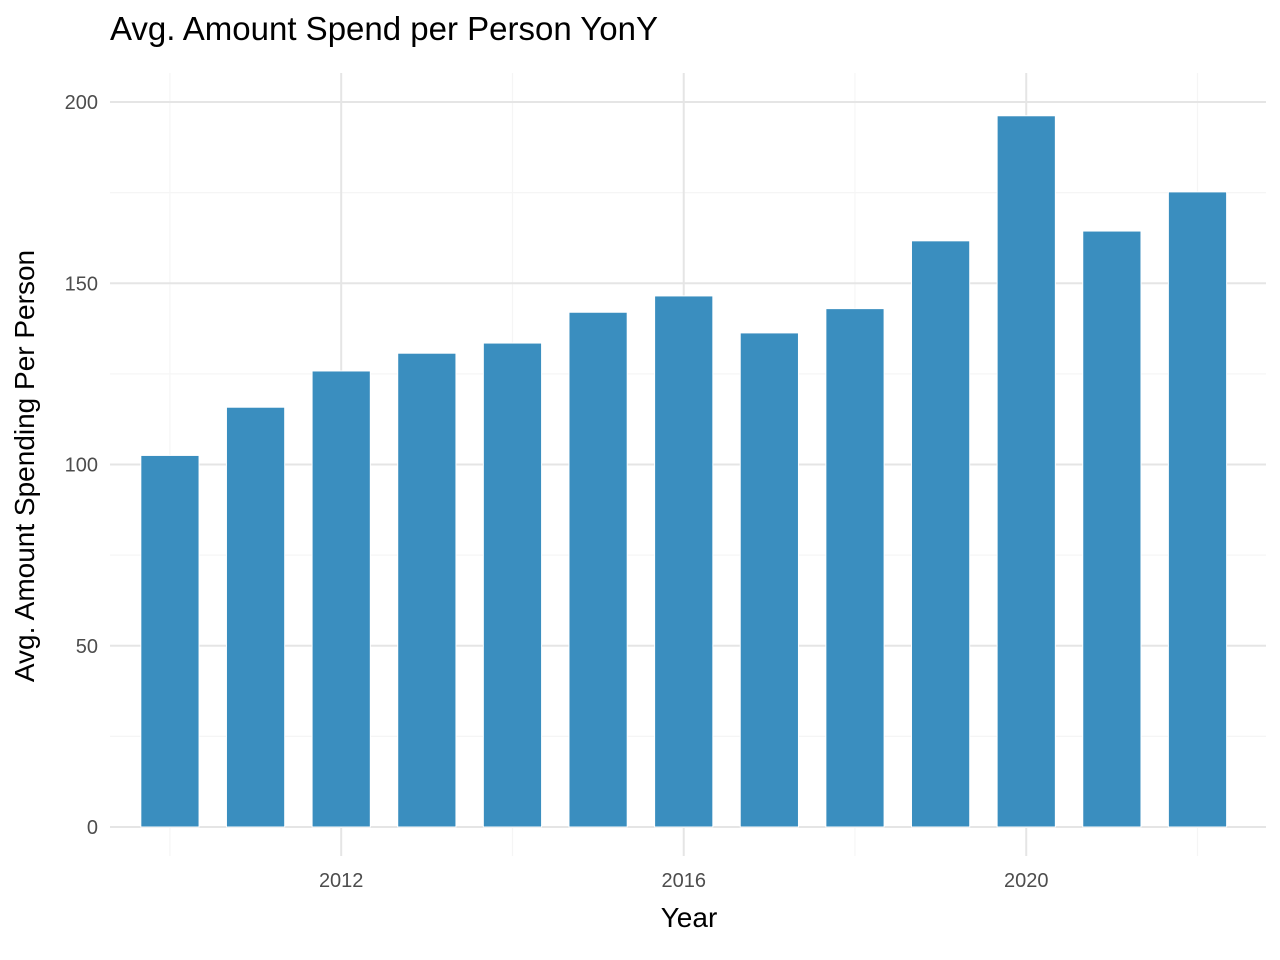 The height and width of the screenshot is (960, 1280). Describe the element at coordinates (87, 647) in the screenshot. I see `y-tick-label: 50` at that location.